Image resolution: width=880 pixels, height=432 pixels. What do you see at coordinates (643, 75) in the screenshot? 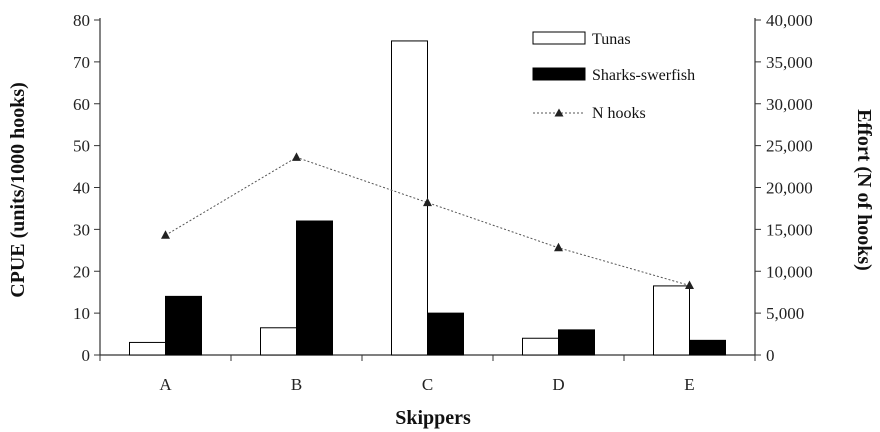
I see `legend-label-sharks-swordfish: Sharks-swerfish` at bounding box center [643, 75].